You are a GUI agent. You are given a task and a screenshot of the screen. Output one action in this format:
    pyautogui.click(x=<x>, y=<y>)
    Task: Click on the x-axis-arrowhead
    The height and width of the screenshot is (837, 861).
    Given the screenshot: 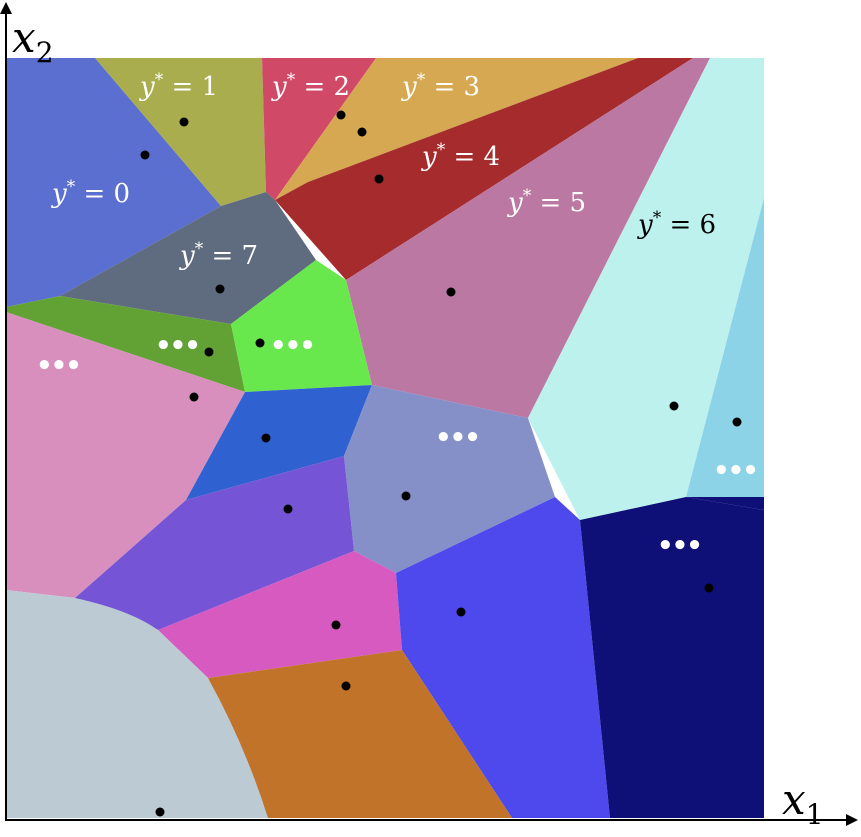 What is the action you would take?
    pyautogui.click(x=852, y=820)
    